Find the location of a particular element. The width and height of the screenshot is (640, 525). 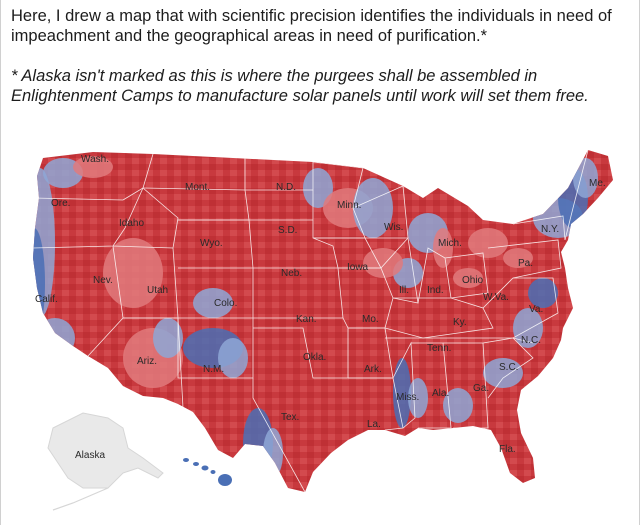

label-ore: Ore. is located at coordinates (60, 203).